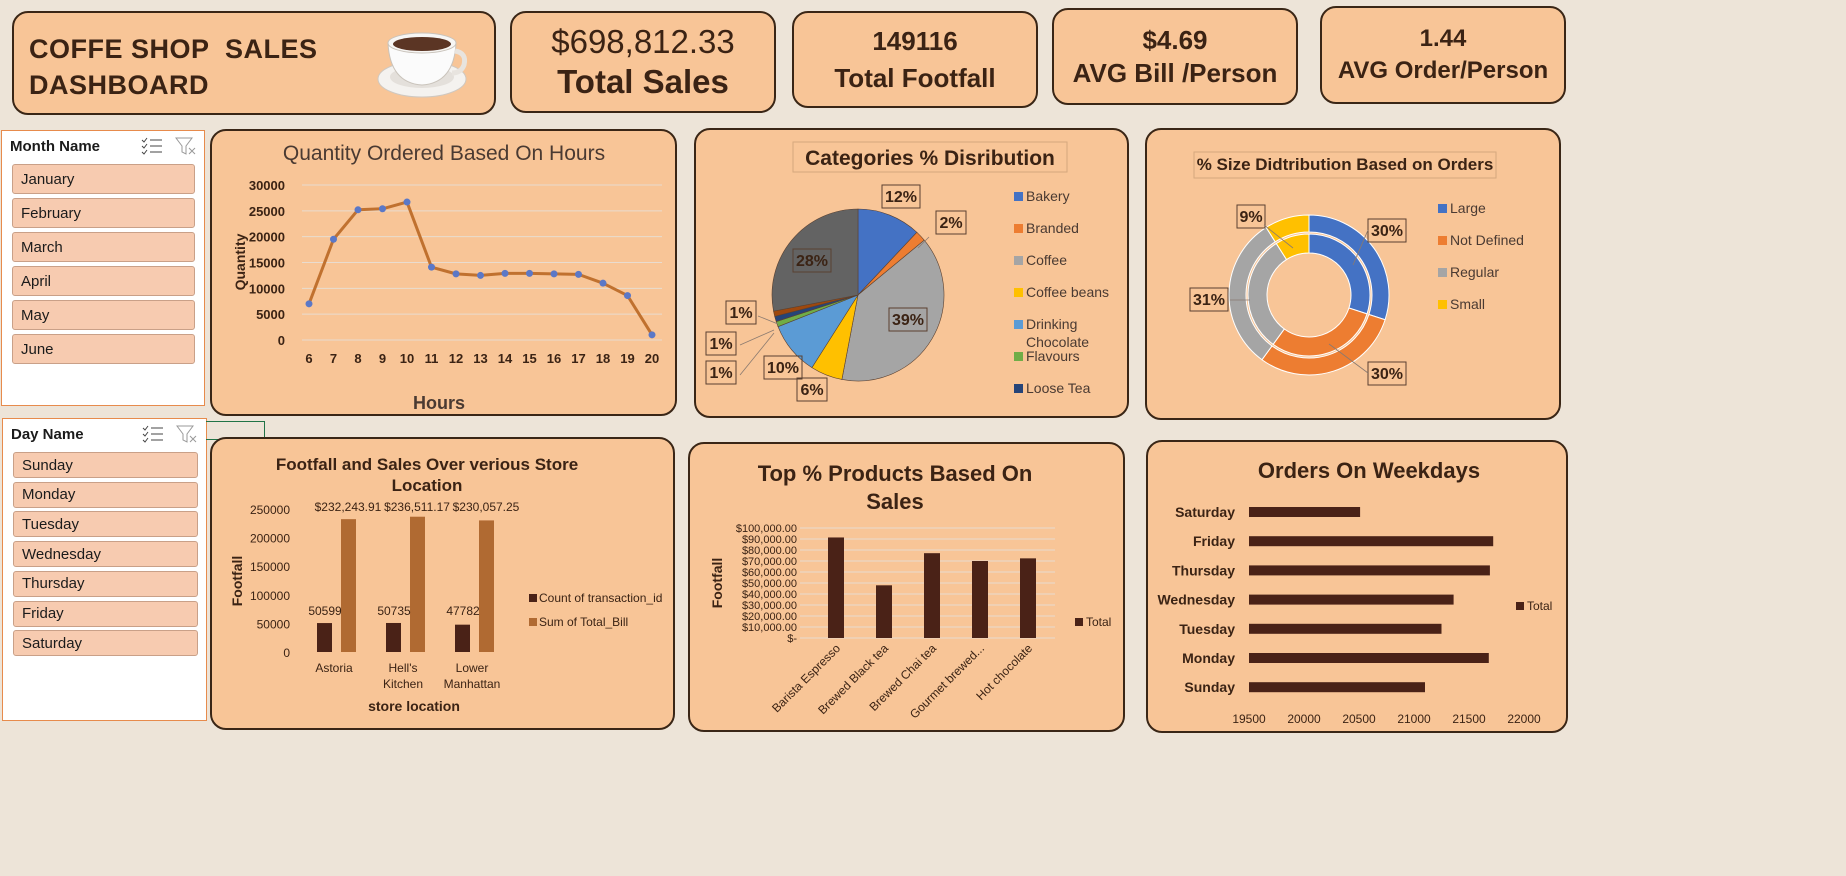 The width and height of the screenshot is (1846, 876). What do you see at coordinates (1175, 39) in the screenshot?
I see `kpi-value: $4.69` at bounding box center [1175, 39].